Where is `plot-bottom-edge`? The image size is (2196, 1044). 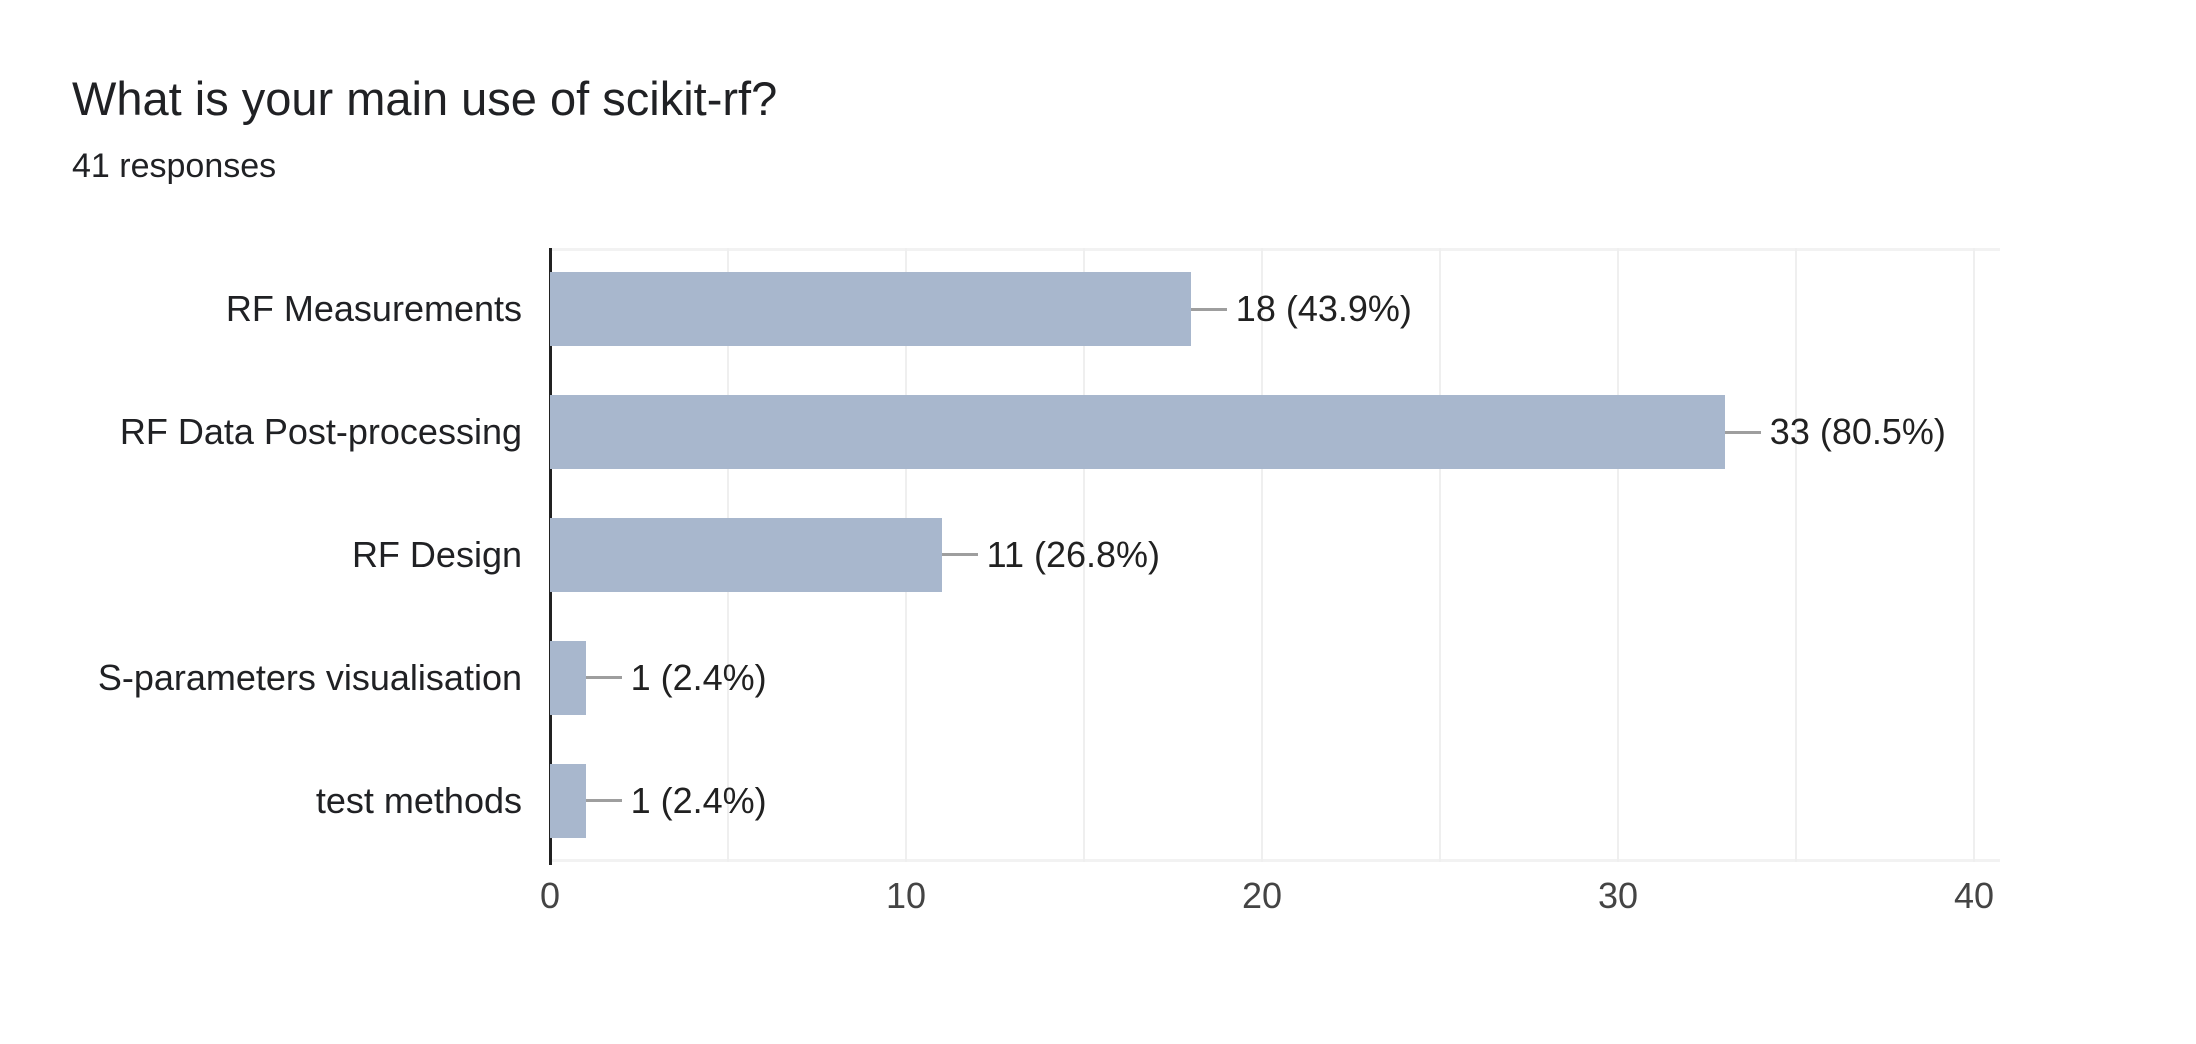
plot-bottom-edge is located at coordinates (1275, 860).